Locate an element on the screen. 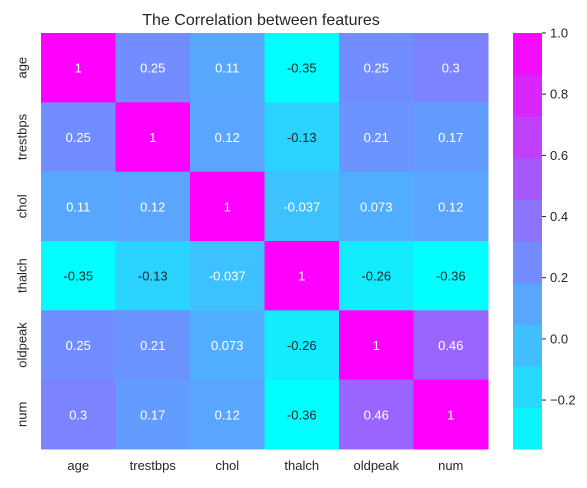 The image size is (587, 488). colorbar-tick-label: 0.0 is located at coordinates (559, 338).